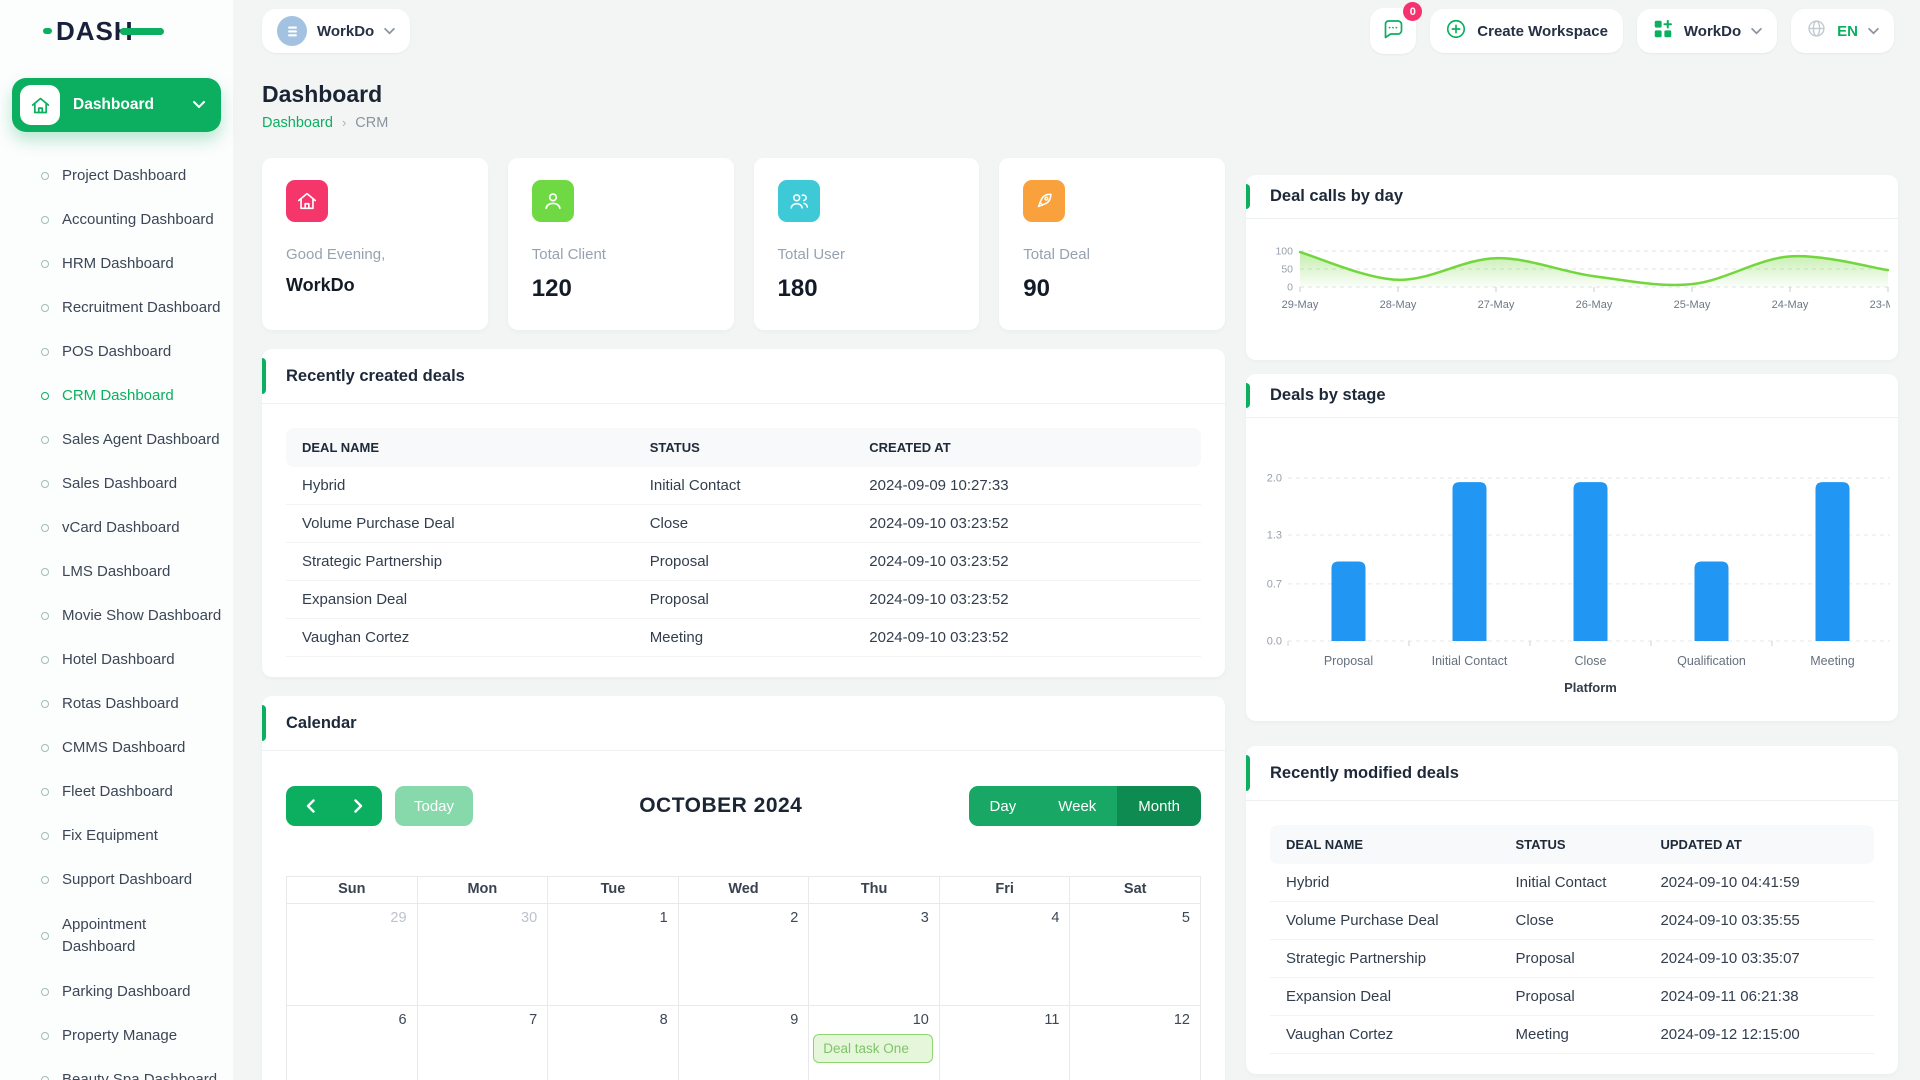 The height and width of the screenshot is (1080, 1920). I want to click on weekday-header: Mon, so click(483, 890).